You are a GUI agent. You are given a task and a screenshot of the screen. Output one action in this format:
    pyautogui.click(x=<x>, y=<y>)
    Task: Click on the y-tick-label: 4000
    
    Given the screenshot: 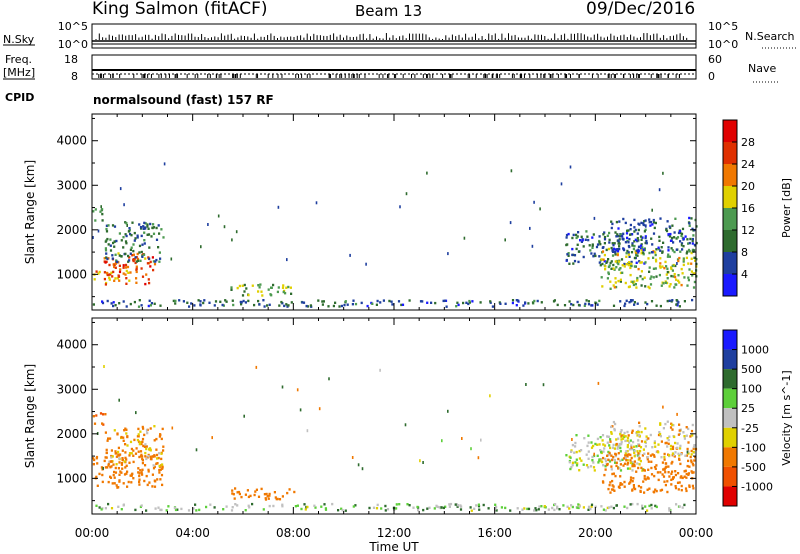 What is the action you would take?
    pyautogui.click(x=71, y=141)
    